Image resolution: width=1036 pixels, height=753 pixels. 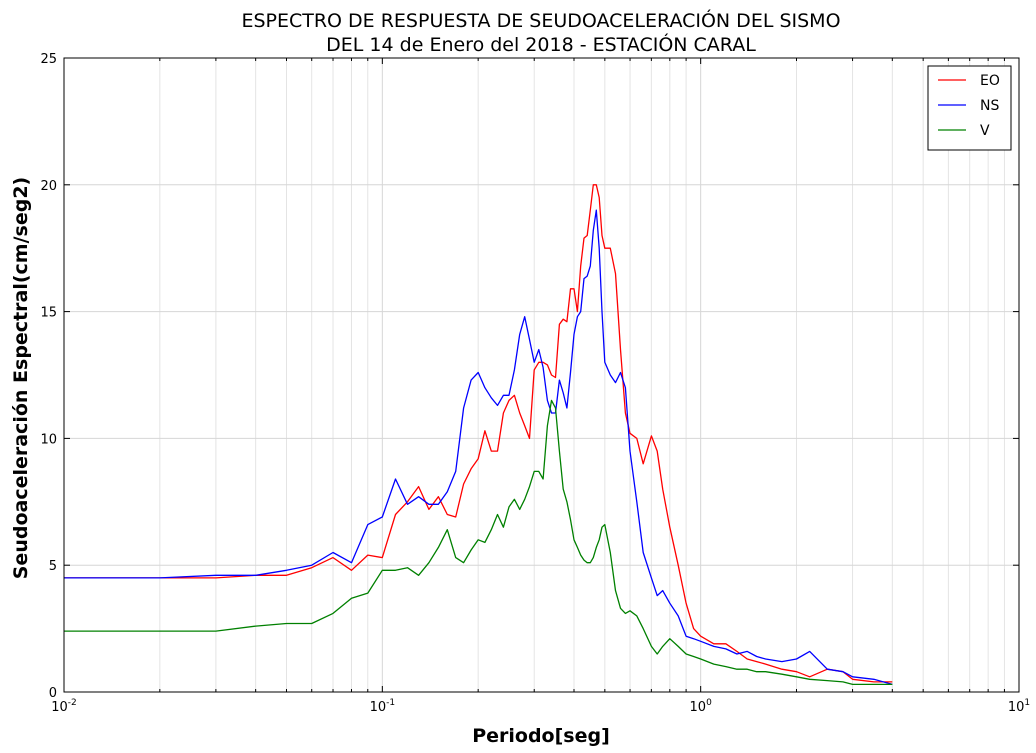 I want to click on legend-label-eo: EO, so click(x=990, y=81).